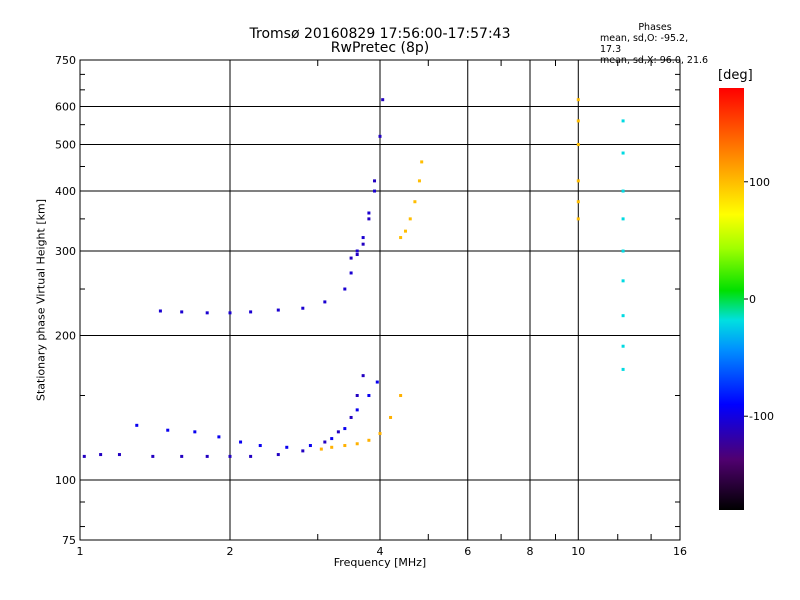 The width and height of the screenshot is (800, 600). What do you see at coordinates (65, 480) in the screenshot?
I see `y-tick-label: 100` at bounding box center [65, 480].